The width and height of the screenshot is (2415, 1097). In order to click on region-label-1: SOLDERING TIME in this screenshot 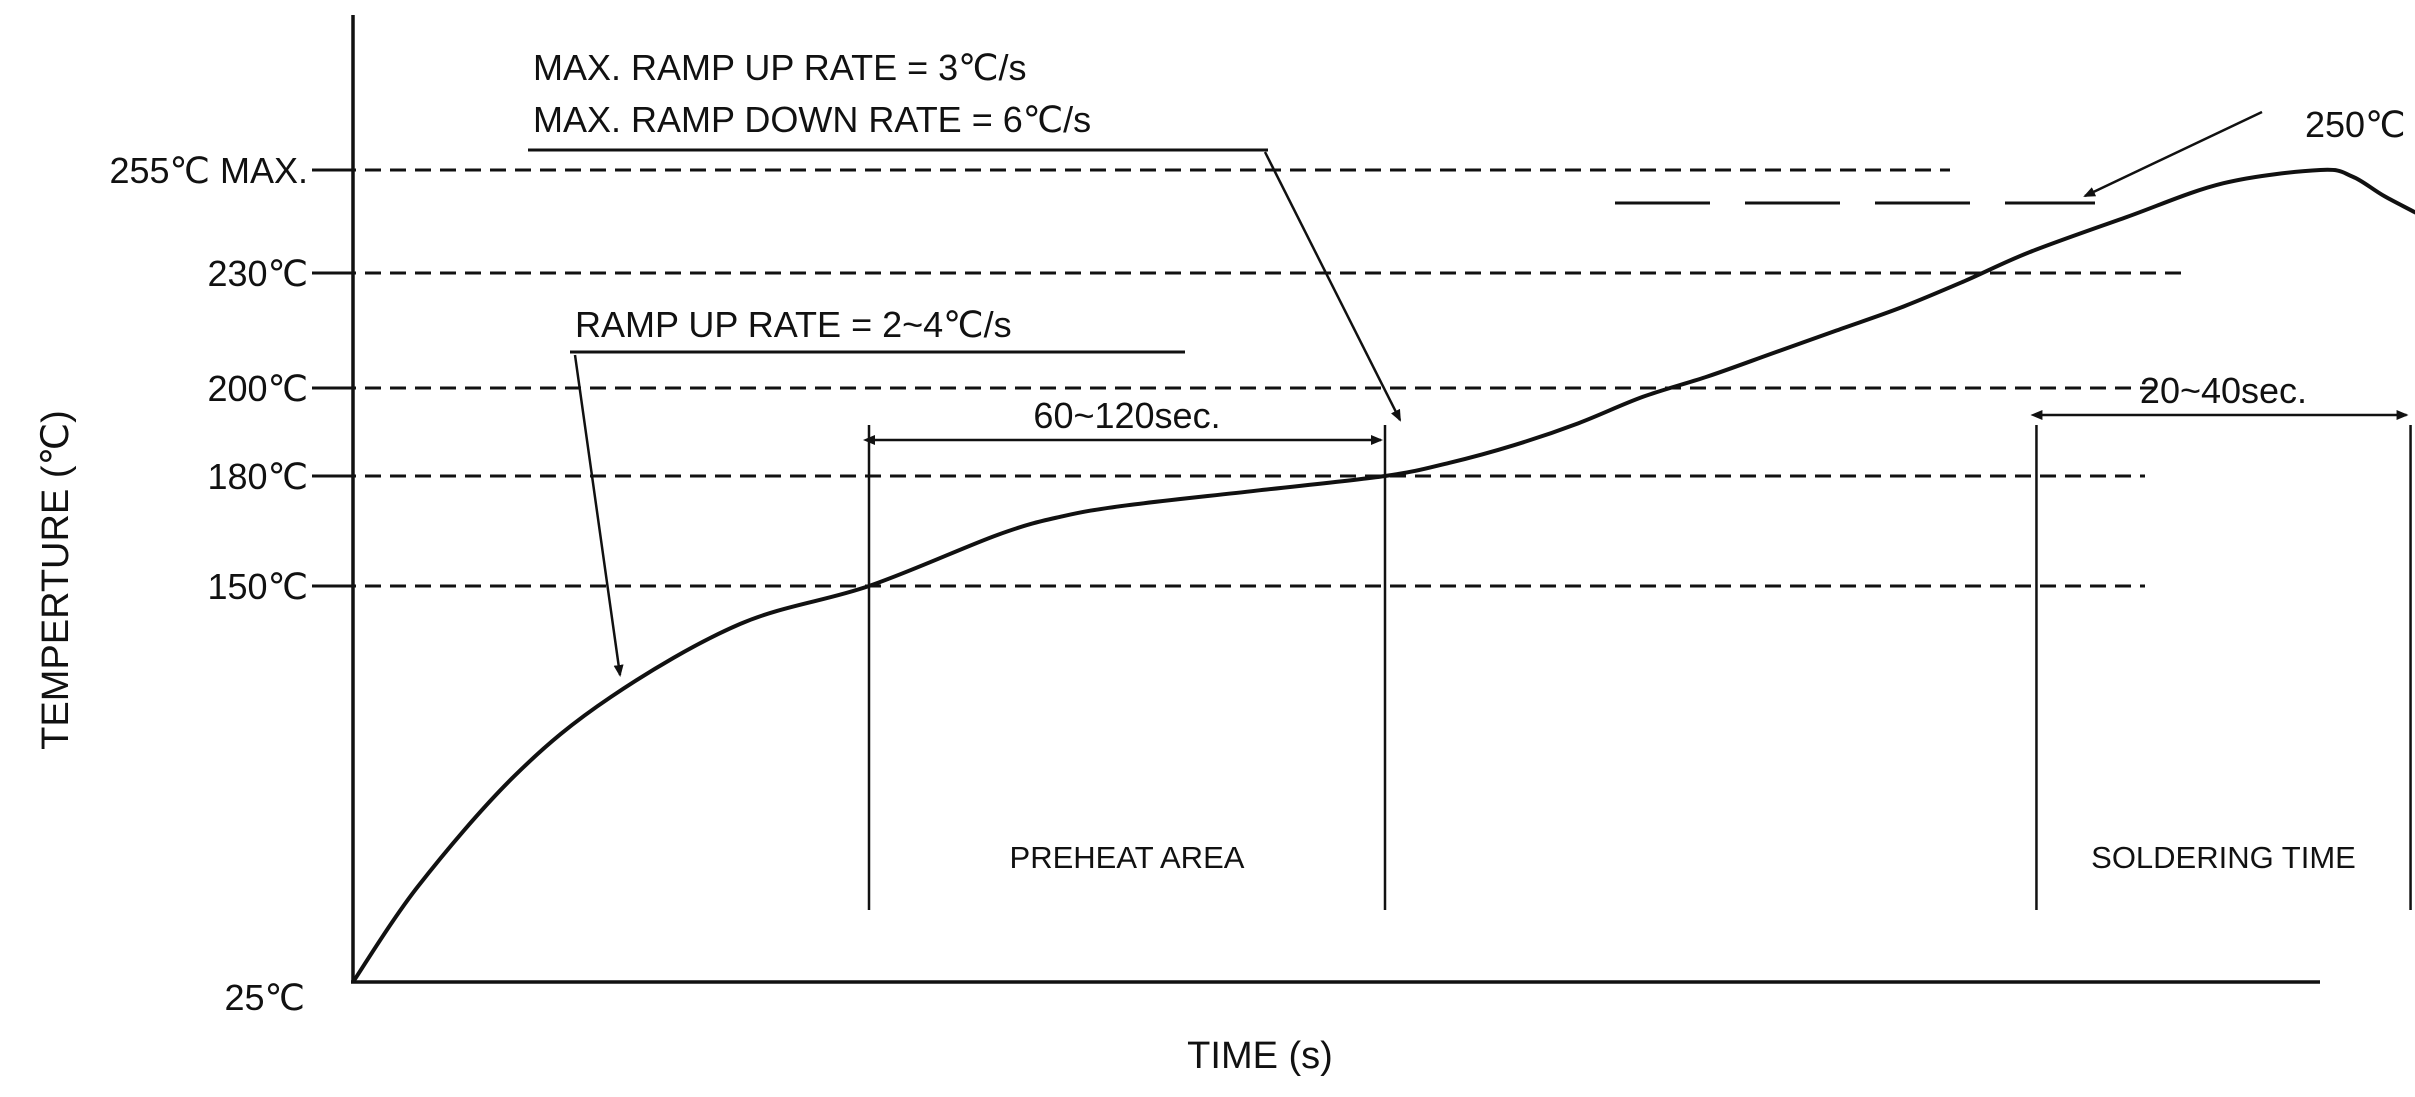, I will do `click(2223, 857)`.